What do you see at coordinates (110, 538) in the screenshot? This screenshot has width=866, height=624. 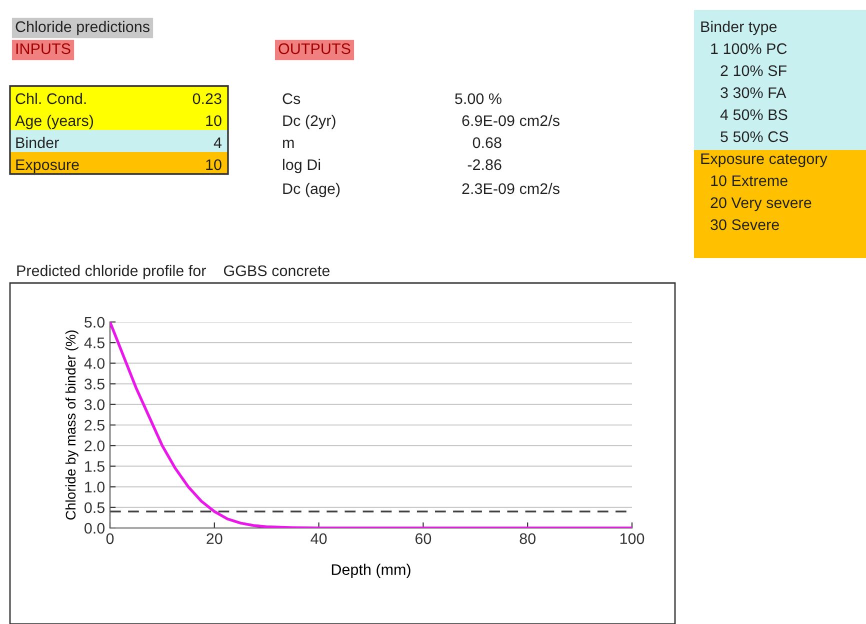 I see `x-tick-label: 0` at bounding box center [110, 538].